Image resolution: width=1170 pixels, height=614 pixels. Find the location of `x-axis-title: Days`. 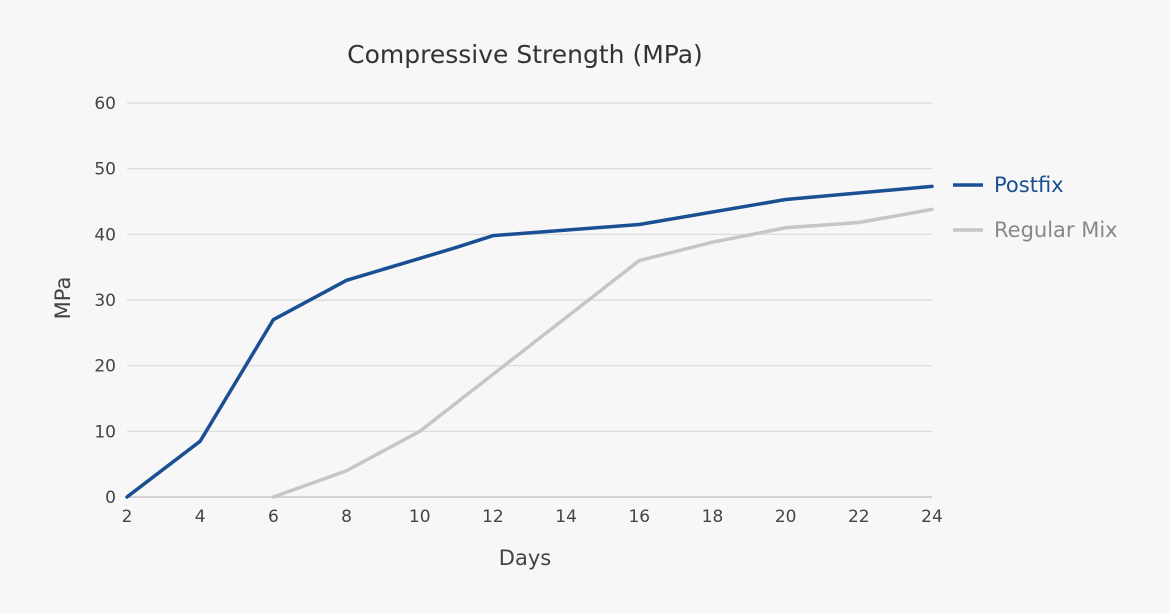

x-axis-title: Days is located at coordinates (525, 558).